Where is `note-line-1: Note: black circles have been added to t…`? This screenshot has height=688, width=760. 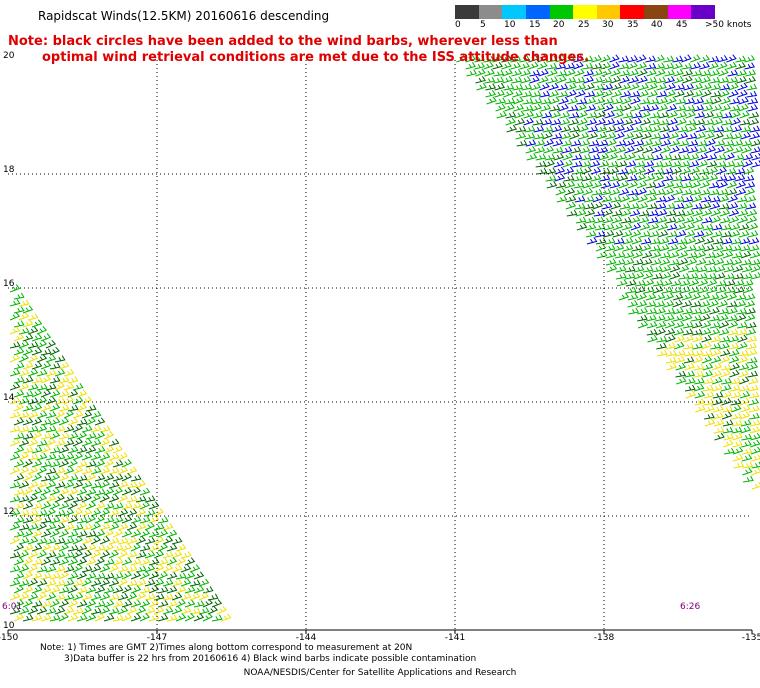
note-line-1: Note: black circles have been added to t… is located at coordinates (283, 41).